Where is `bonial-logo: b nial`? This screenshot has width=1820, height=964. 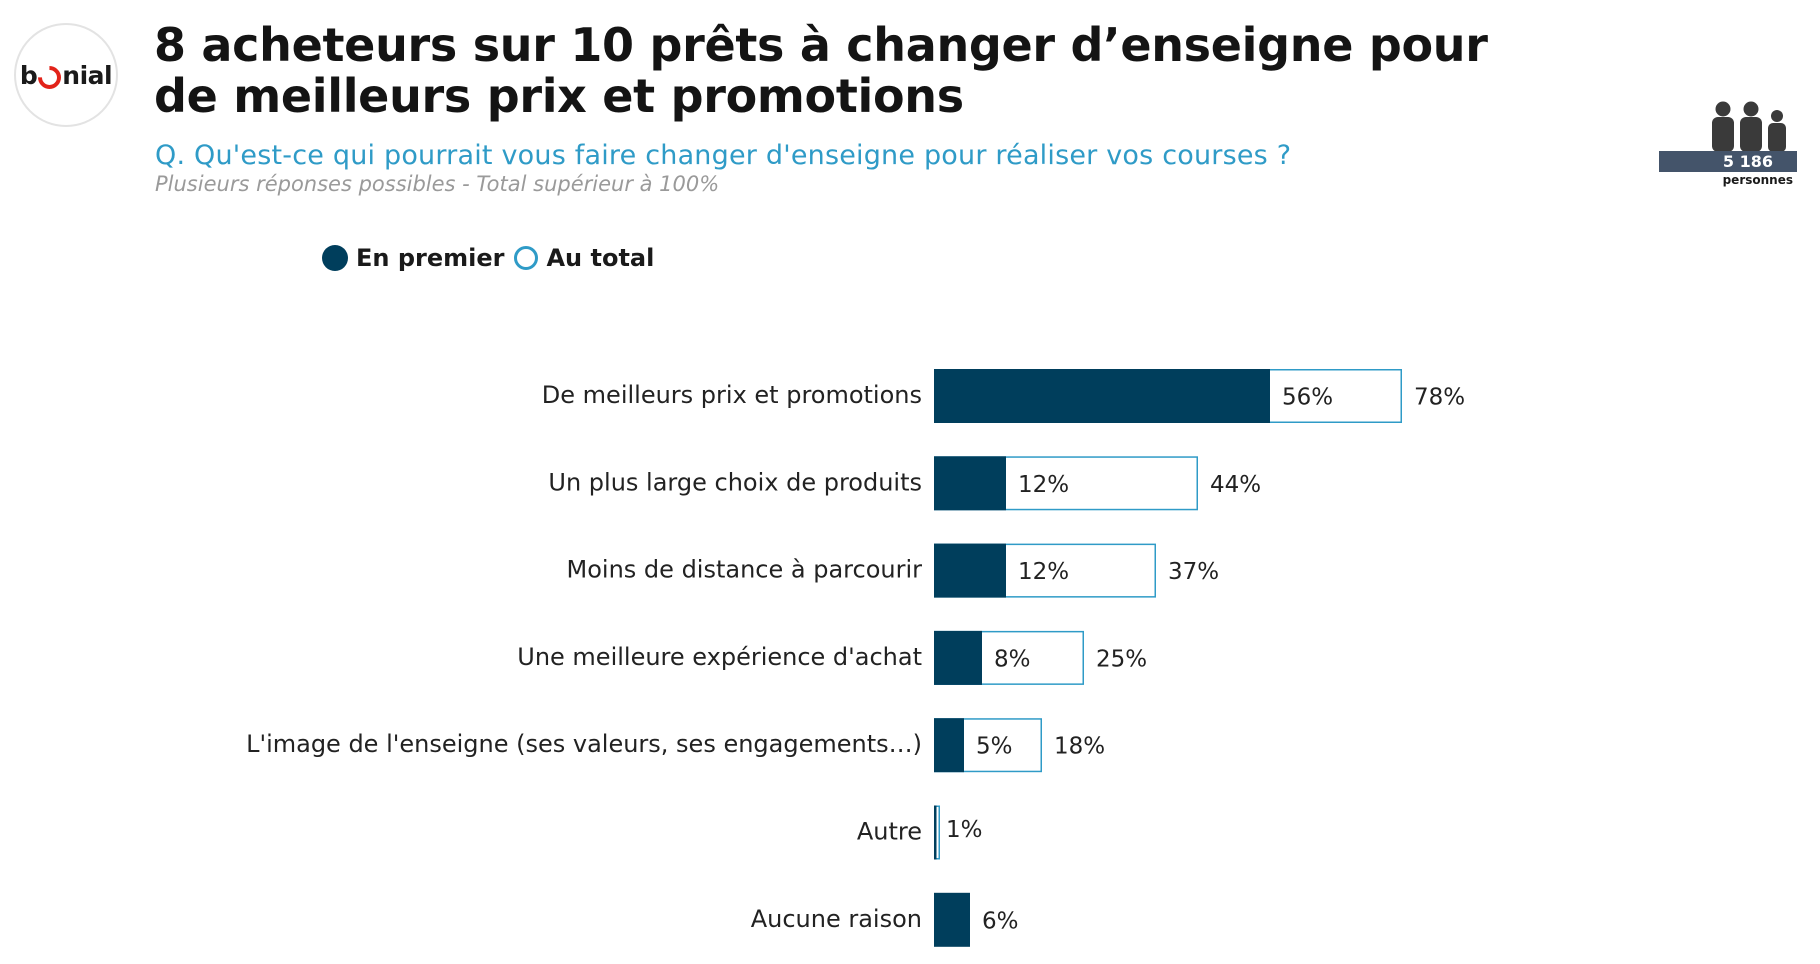
bonial-logo: b nial is located at coordinates (66, 75).